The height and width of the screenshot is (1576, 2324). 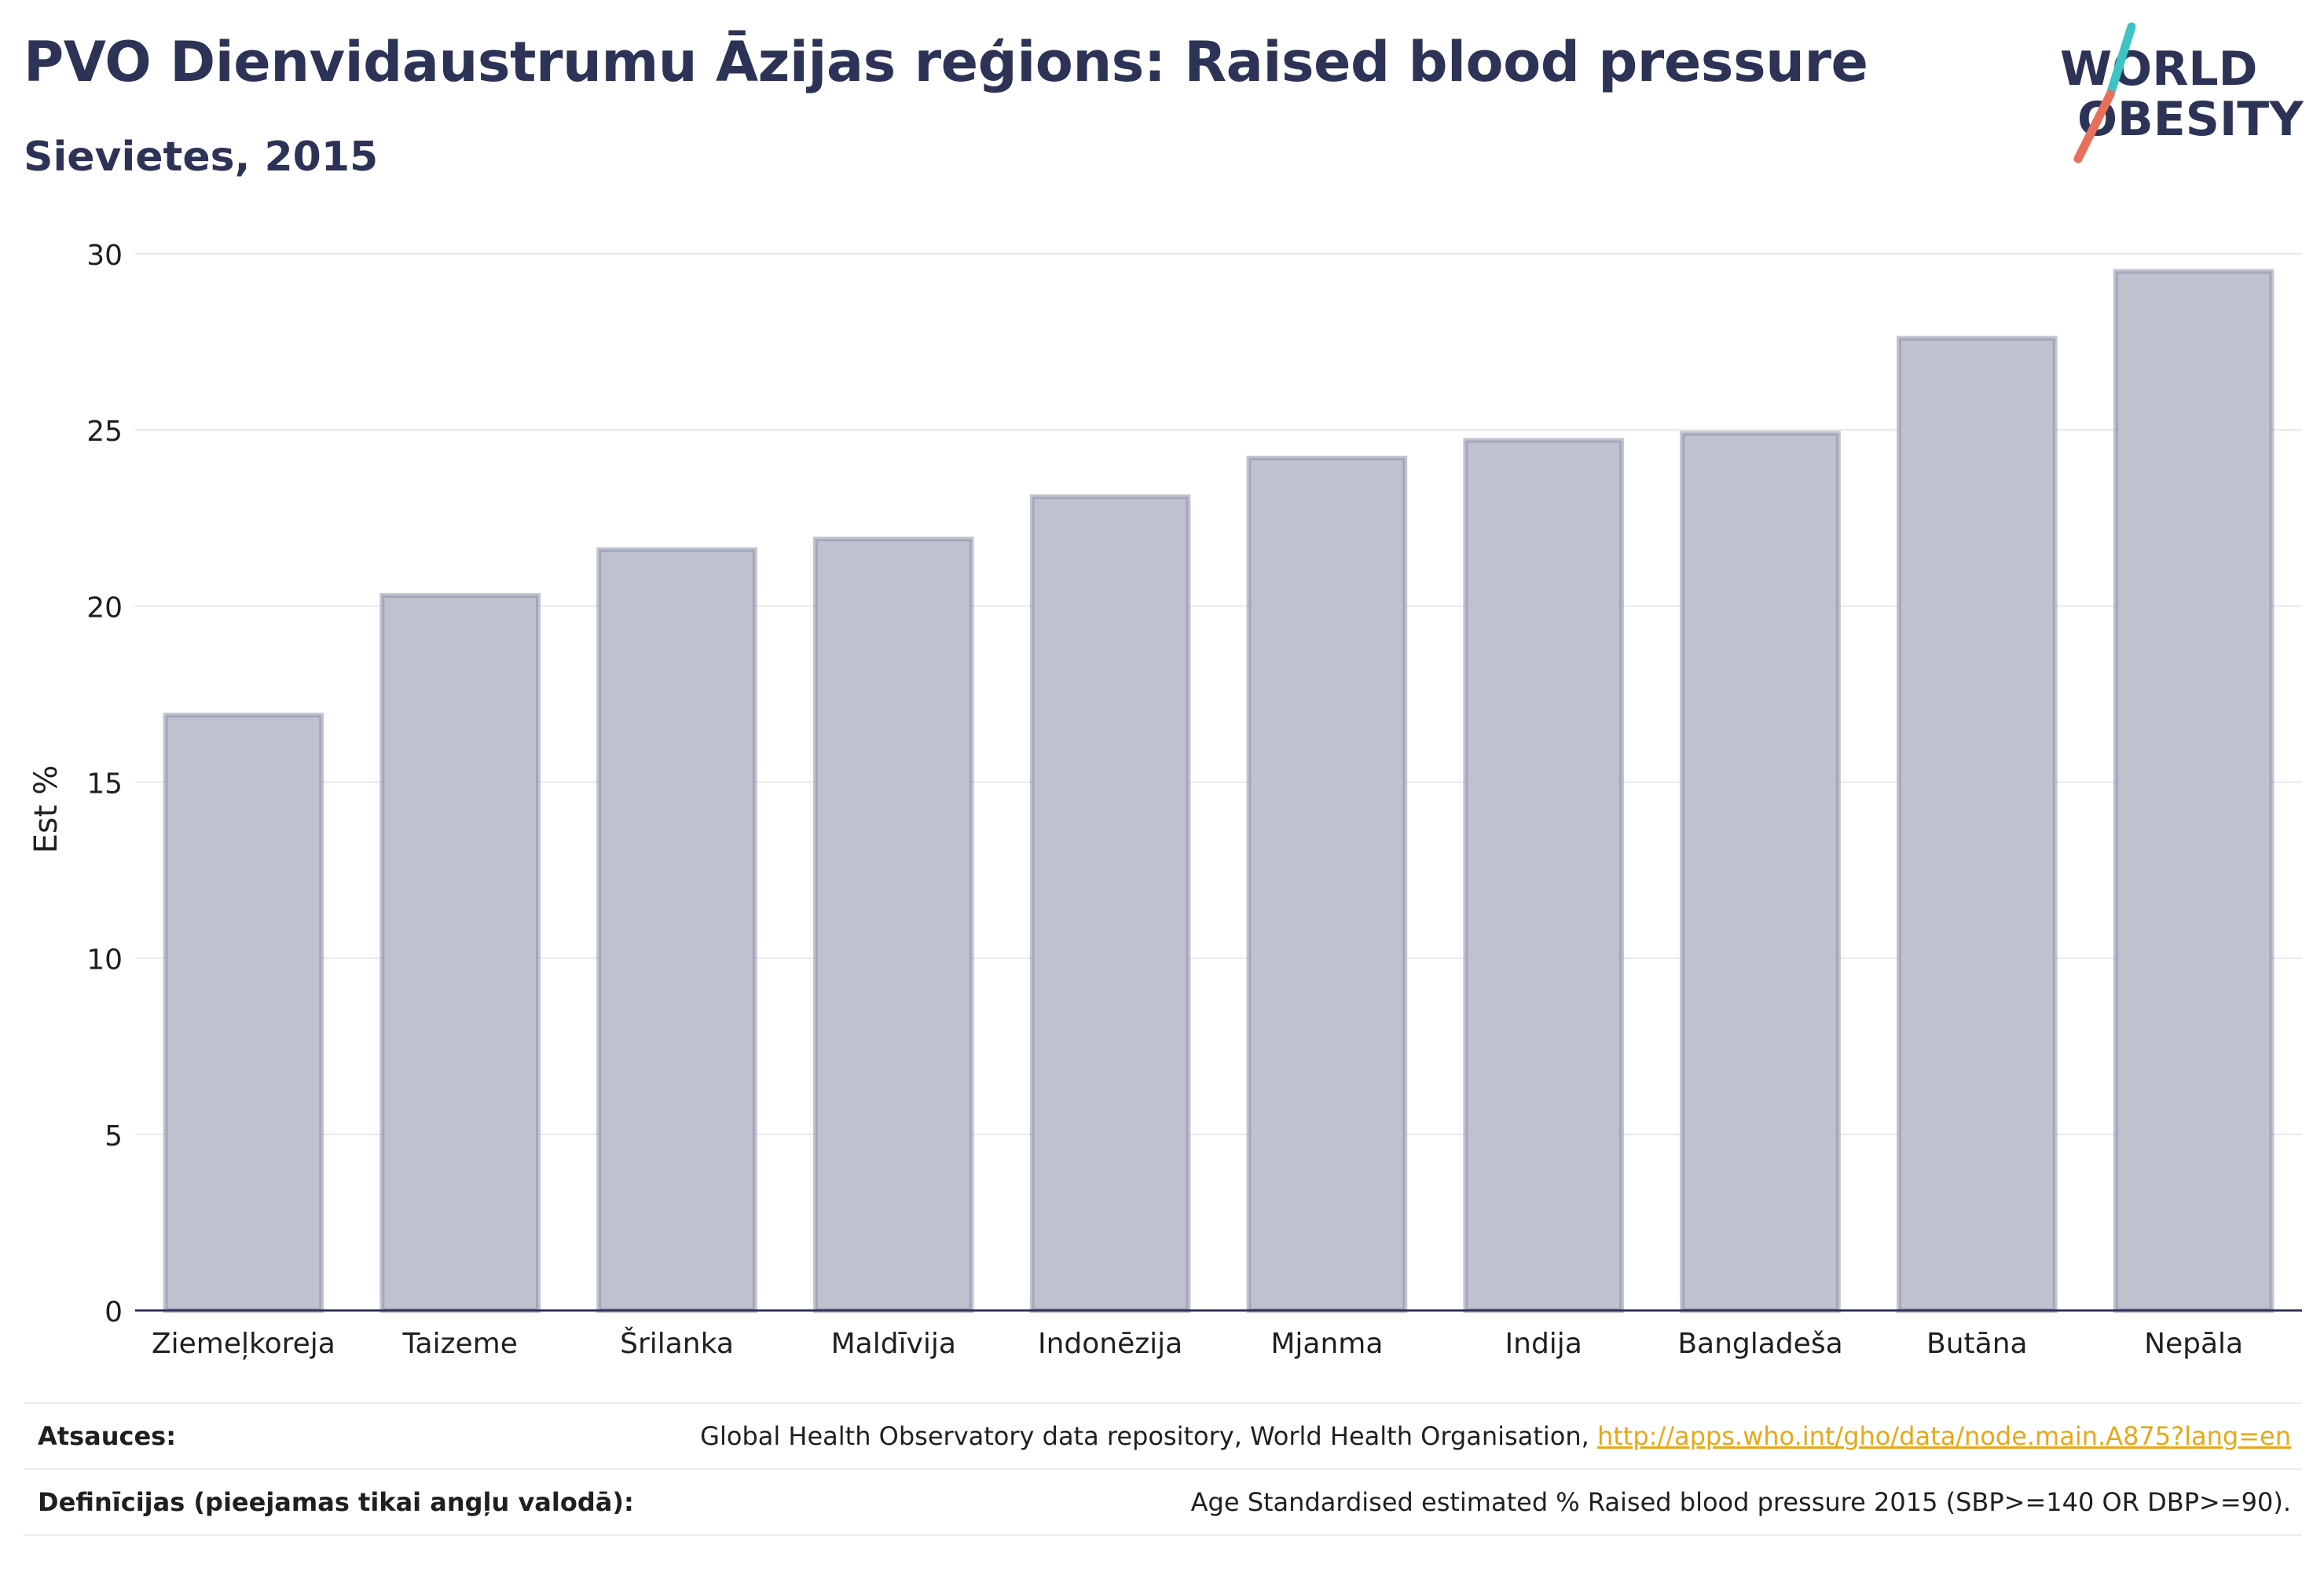 What do you see at coordinates (893, 1344) in the screenshot?
I see `x-tick-label: Maldīvija` at bounding box center [893, 1344].